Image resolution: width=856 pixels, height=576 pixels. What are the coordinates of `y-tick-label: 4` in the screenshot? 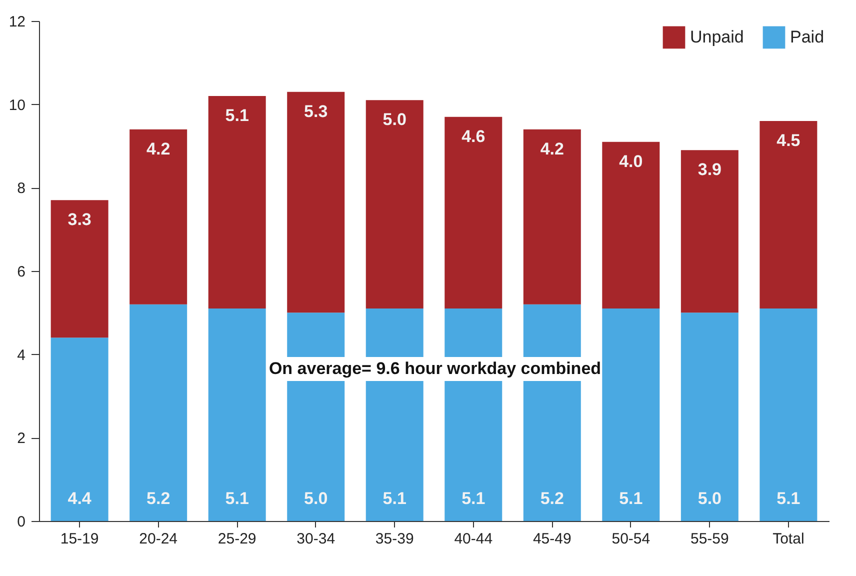 It's located at (21, 355).